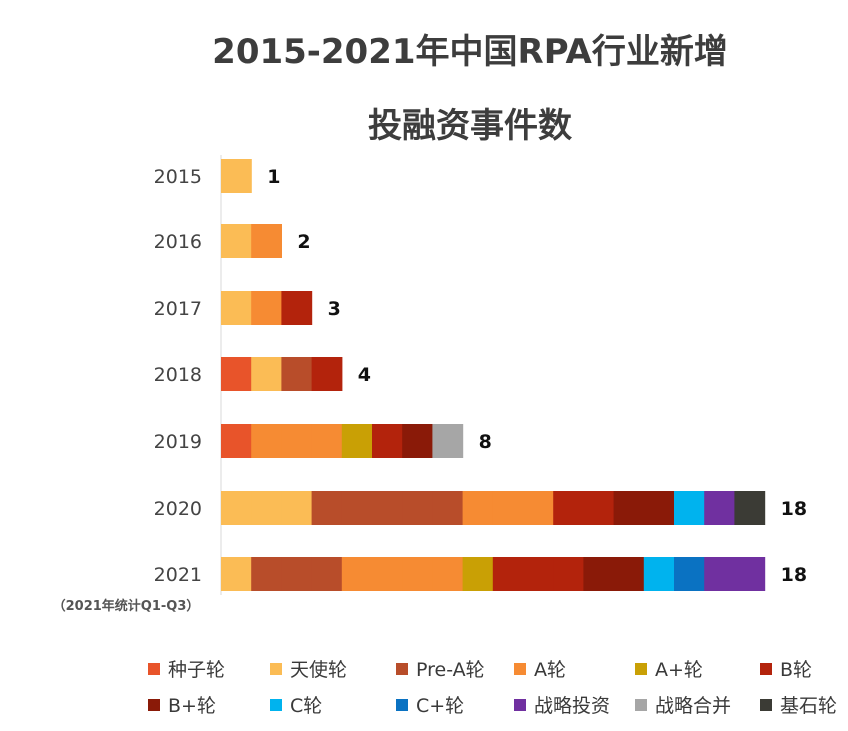 The image size is (848, 731). I want to click on total-label-2015: 1, so click(273, 177).